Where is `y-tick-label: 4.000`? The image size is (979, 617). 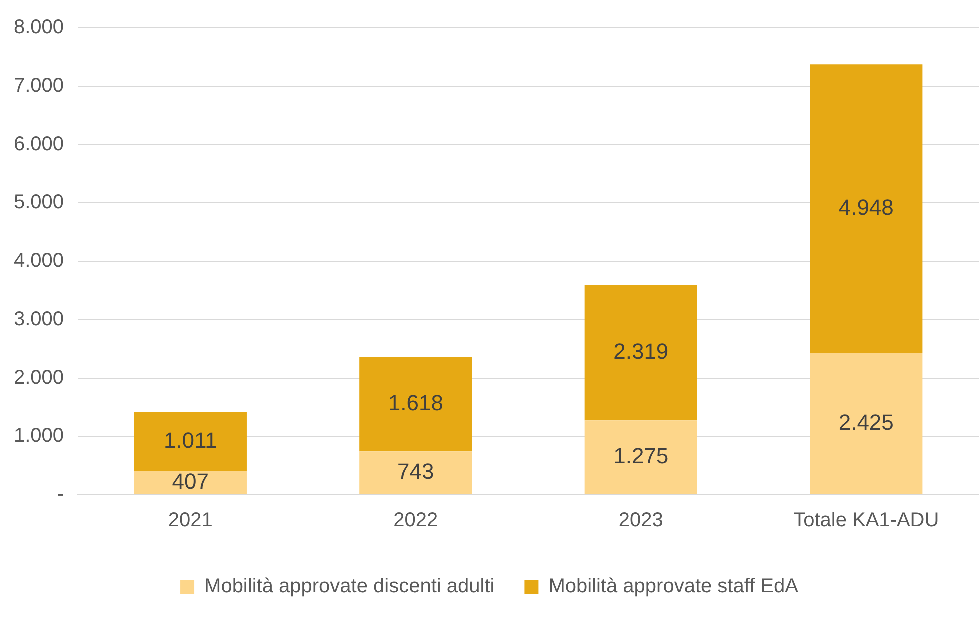
y-tick-label: 4.000 is located at coordinates (39, 261).